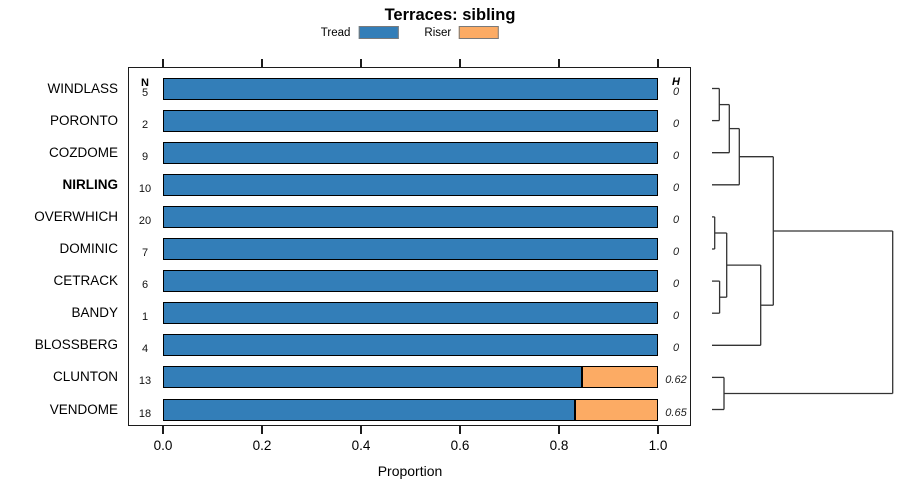  I want to click on stacked-bar-vendome, so click(410, 409).